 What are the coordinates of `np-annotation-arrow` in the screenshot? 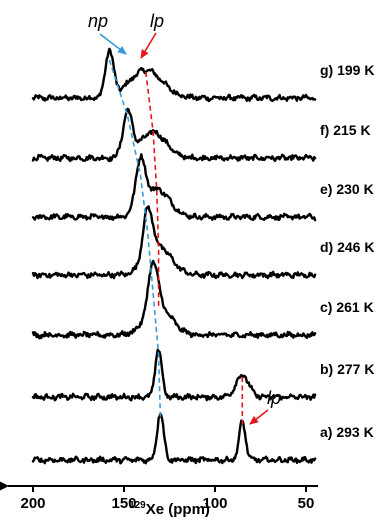 It's located at (113, 44).